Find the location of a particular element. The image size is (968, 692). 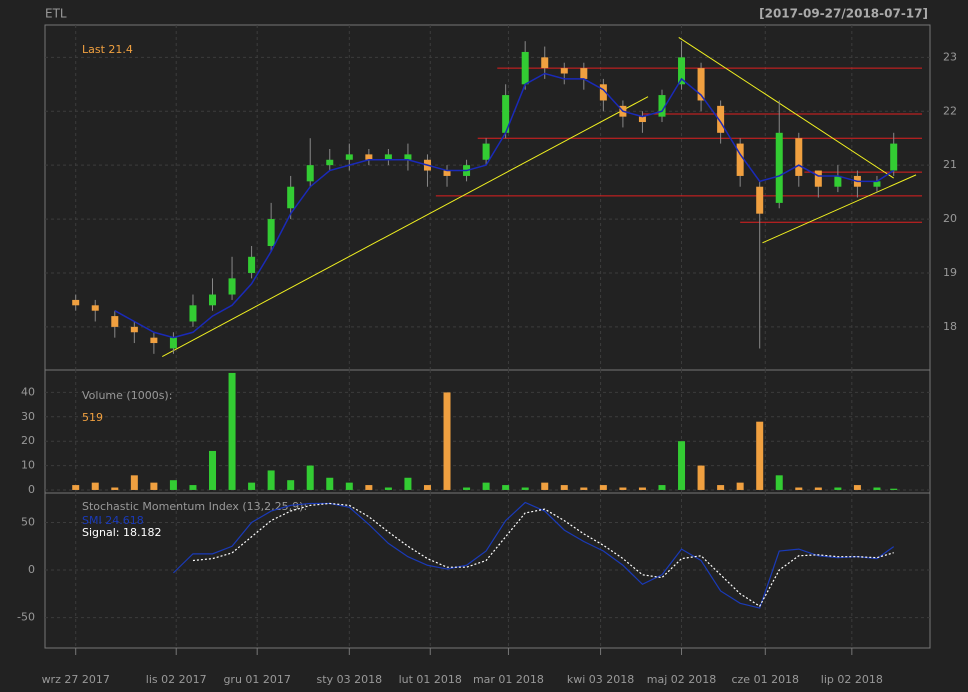

x-tick-label: gru 01 2017 is located at coordinates (256, 679).